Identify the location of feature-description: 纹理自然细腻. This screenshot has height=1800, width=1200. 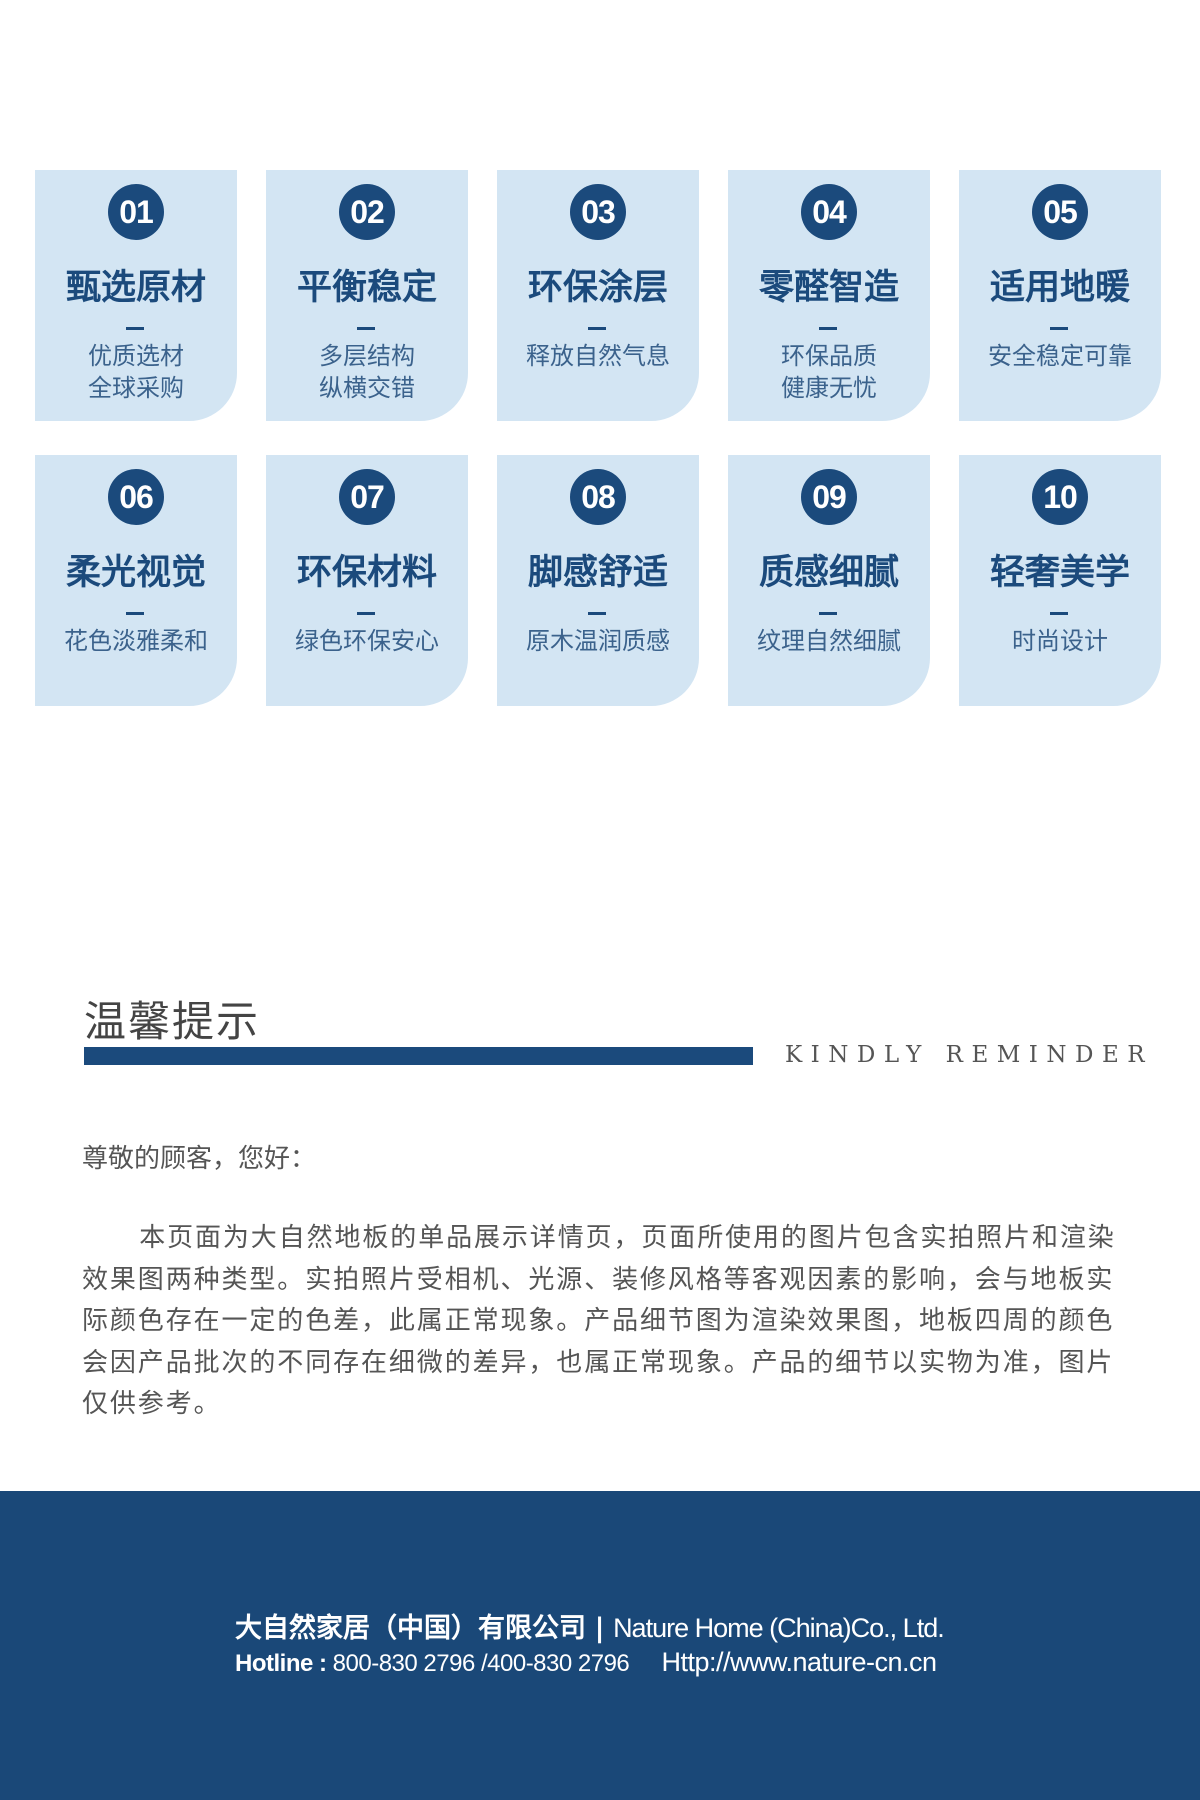
(829, 641).